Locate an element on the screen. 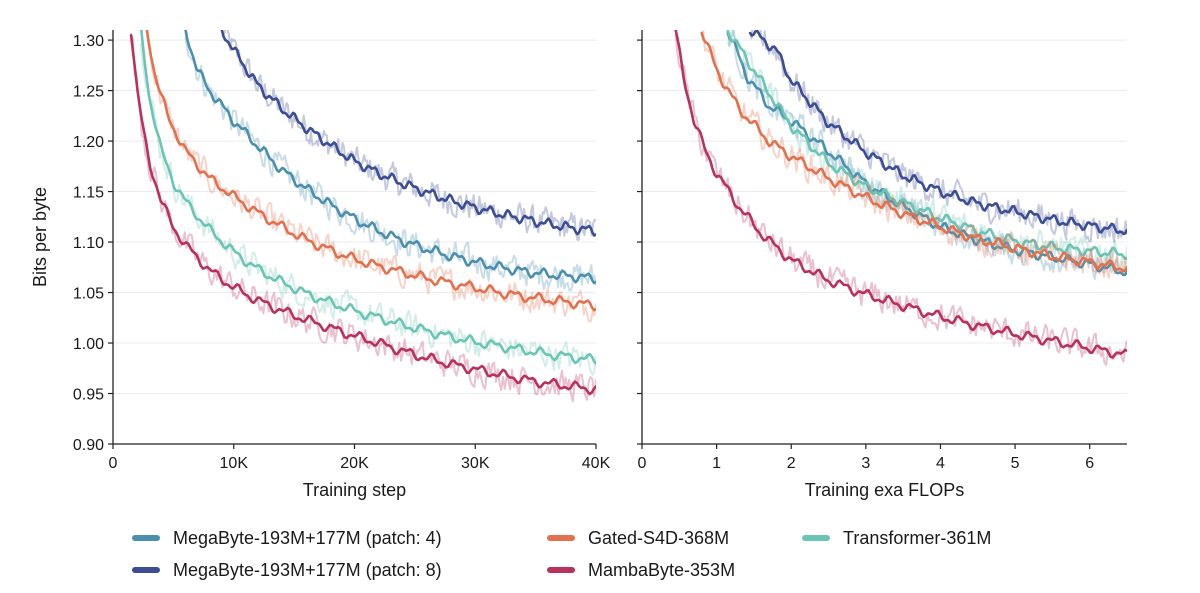 The height and width of the screenshot is (593, 1200). x-tick-label: 3 is located at coordinates (865, 463).